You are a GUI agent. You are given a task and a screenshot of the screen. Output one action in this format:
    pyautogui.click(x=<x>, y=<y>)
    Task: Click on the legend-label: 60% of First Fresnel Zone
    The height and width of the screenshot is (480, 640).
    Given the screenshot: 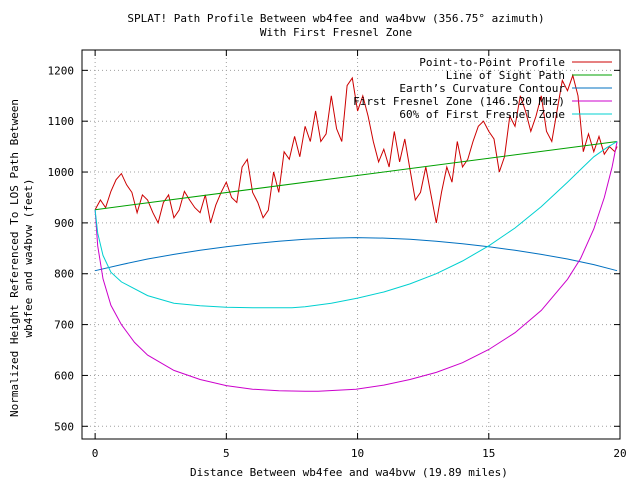 What is the action you would take?
    pyautogui.click(x=482, y=114)
    